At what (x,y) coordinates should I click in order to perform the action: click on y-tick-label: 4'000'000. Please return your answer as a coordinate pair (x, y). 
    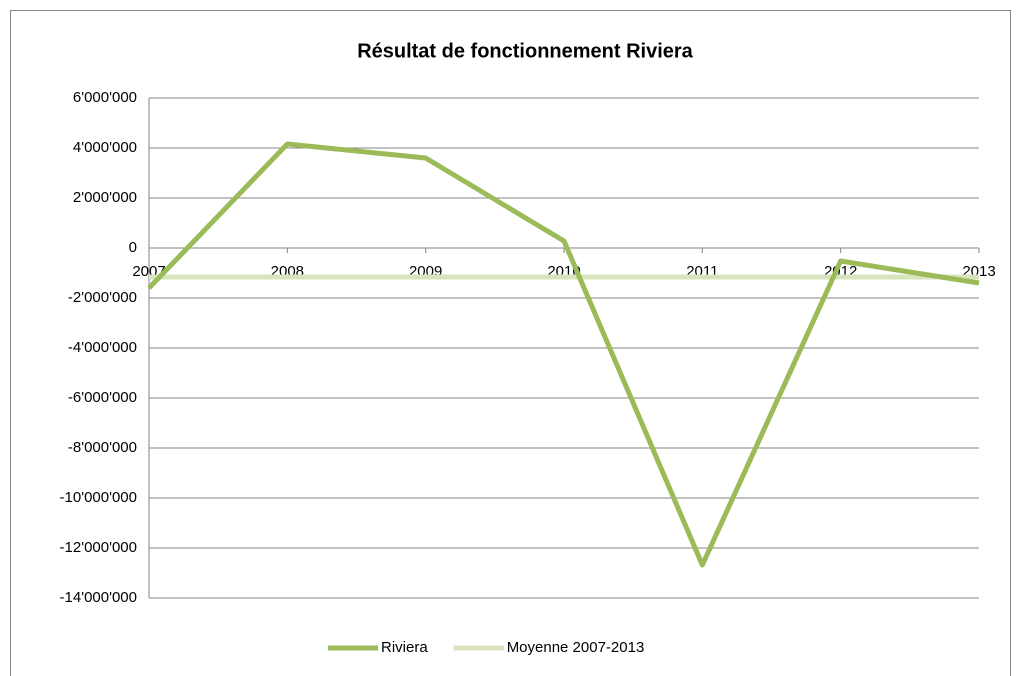
    Looking at the image, I should click on (105, 147).